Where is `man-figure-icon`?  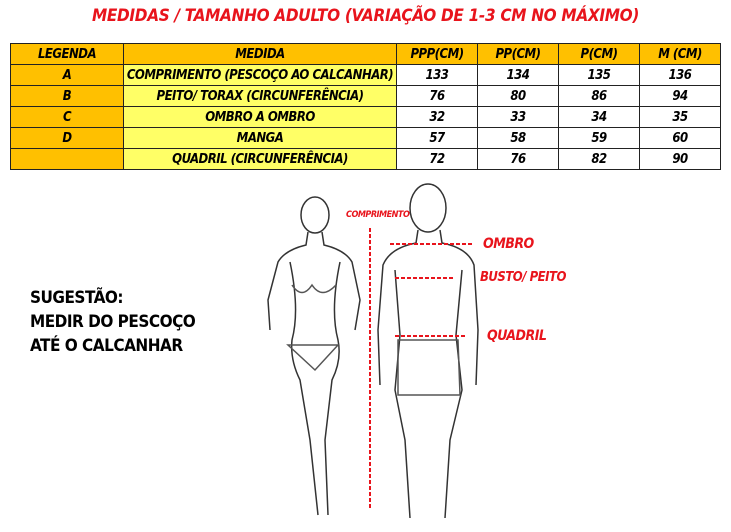
man-figure-icon is located at coordinates (428, 351).